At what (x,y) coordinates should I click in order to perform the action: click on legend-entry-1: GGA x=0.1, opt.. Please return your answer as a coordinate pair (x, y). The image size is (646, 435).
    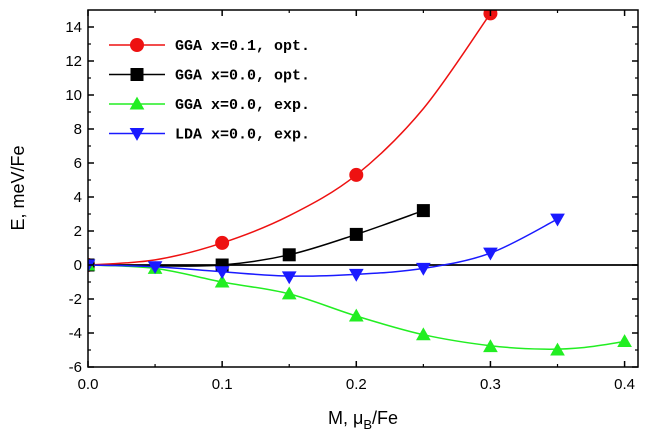
    Looking at the image, I should click on (209, 46).